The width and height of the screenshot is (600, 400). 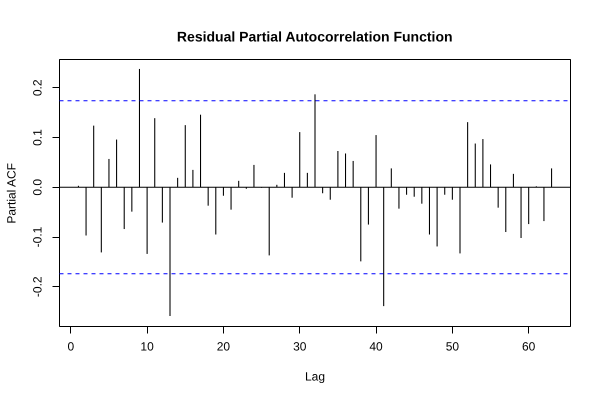 What do you see at coordinates (70, 347) in the screenshot?
I see `x-tick-label: 0` at bounding box center [70, 347].